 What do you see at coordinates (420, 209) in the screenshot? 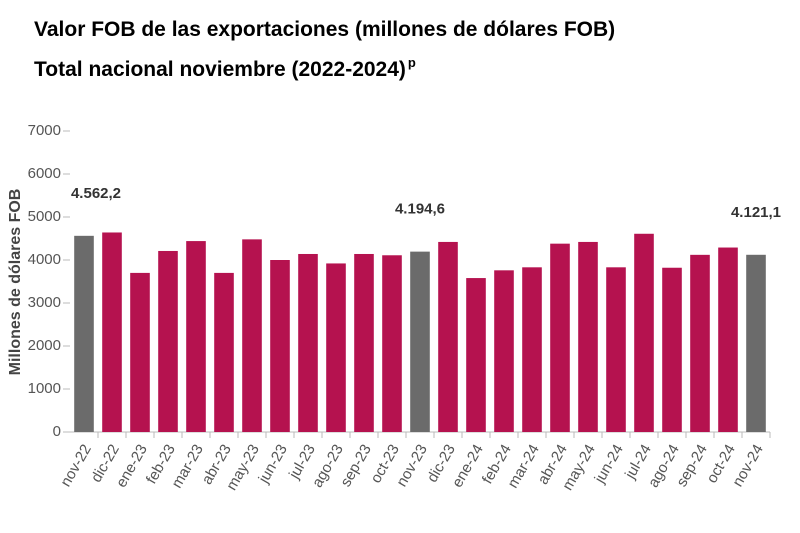
I see `value-label: 4.194,6` at bounding box center [420, 209].